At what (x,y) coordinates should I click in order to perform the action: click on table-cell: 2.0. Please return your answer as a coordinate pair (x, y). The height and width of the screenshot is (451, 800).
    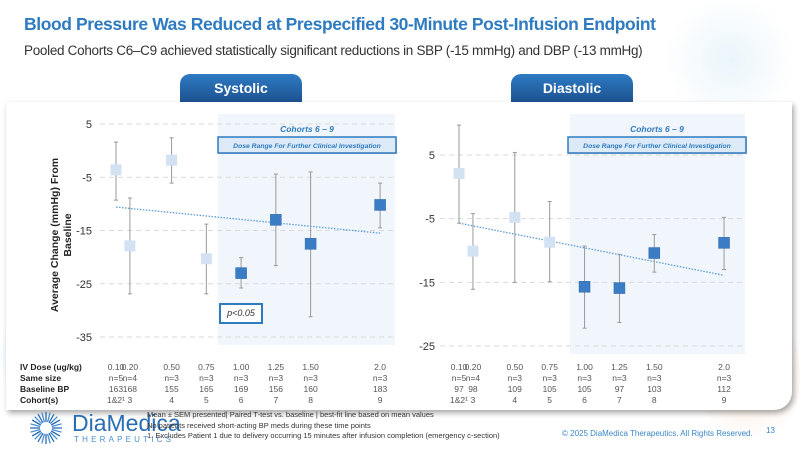
    Looking at the image, I should click on (724, 367).